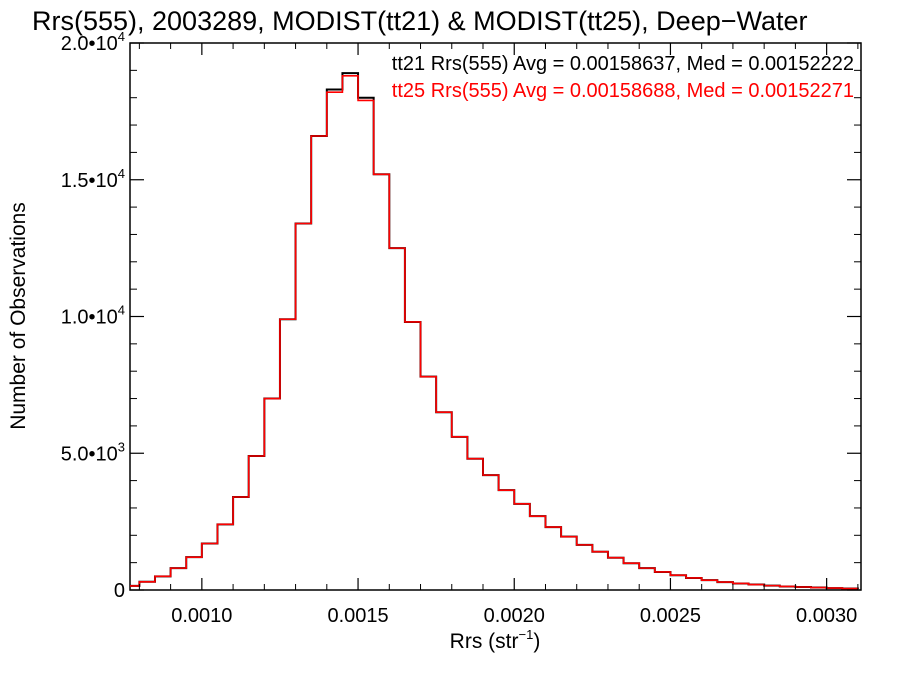 The width and height of the screenshot is (900, 675). What do you see at coordinates (357, 616) in the screenshot?
I see `x-tick-label: 0.0015` at bounding box center [357, 616].